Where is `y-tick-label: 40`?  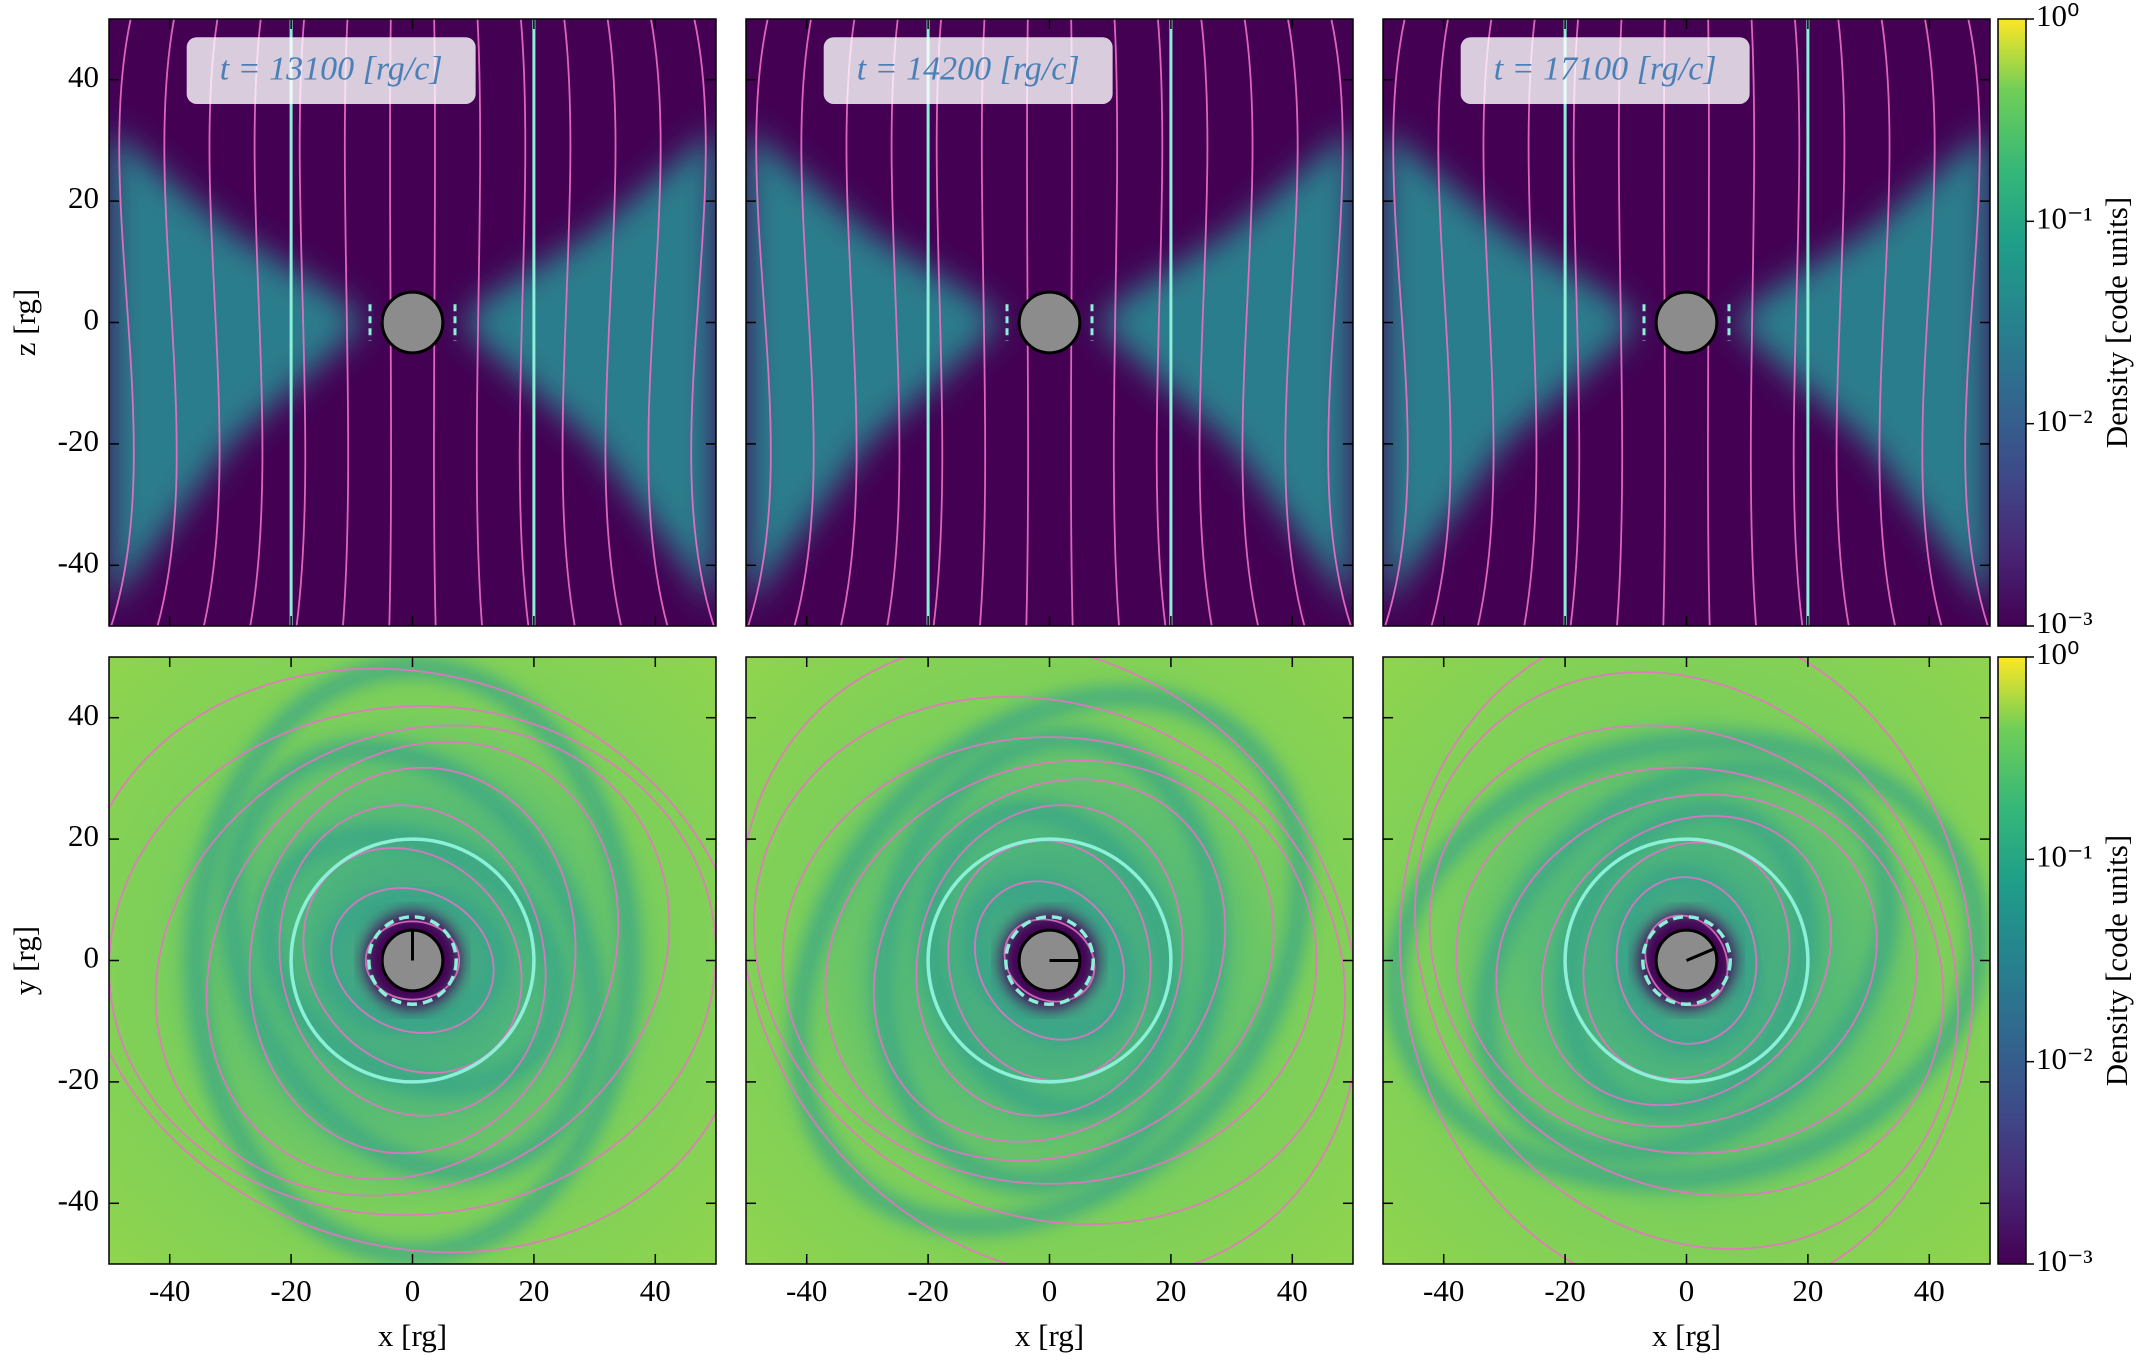 y-tick-label: 40 is located at coordinates (83, 76).